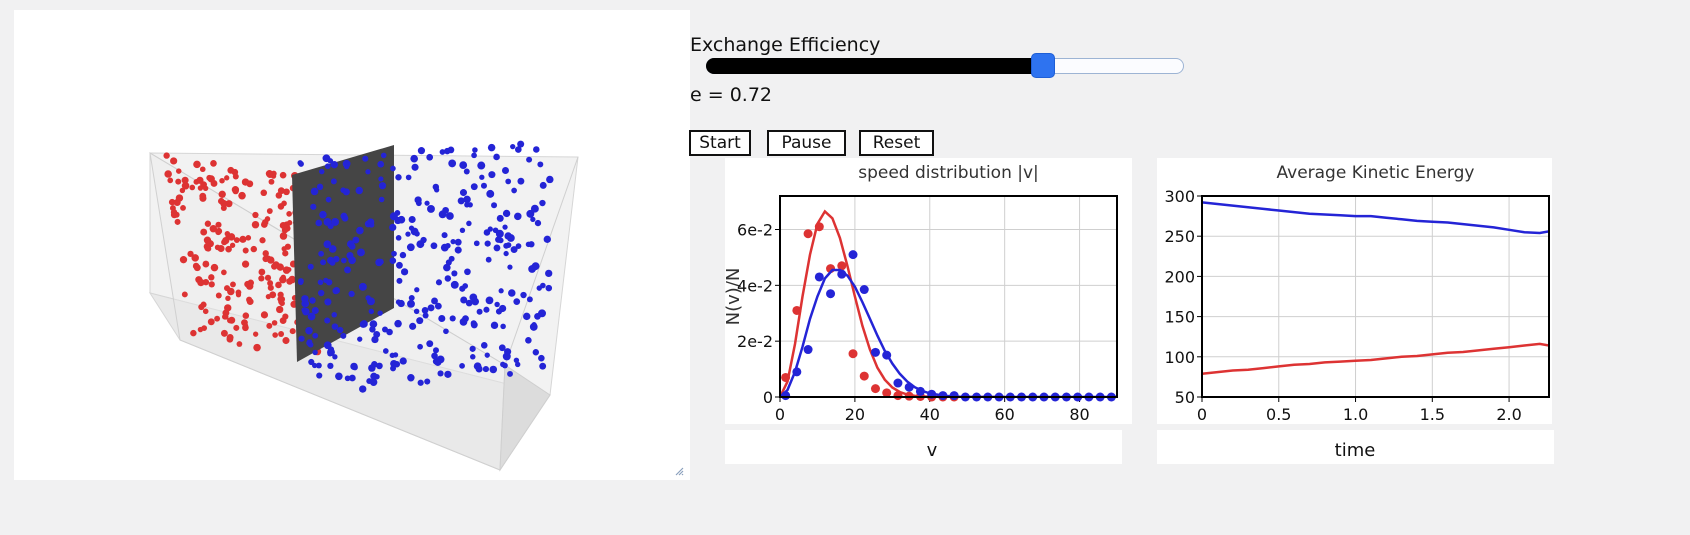 The height and width of the screenshot is (535, 1690). I want to click on pause-button: Pause, so click(806, 143).